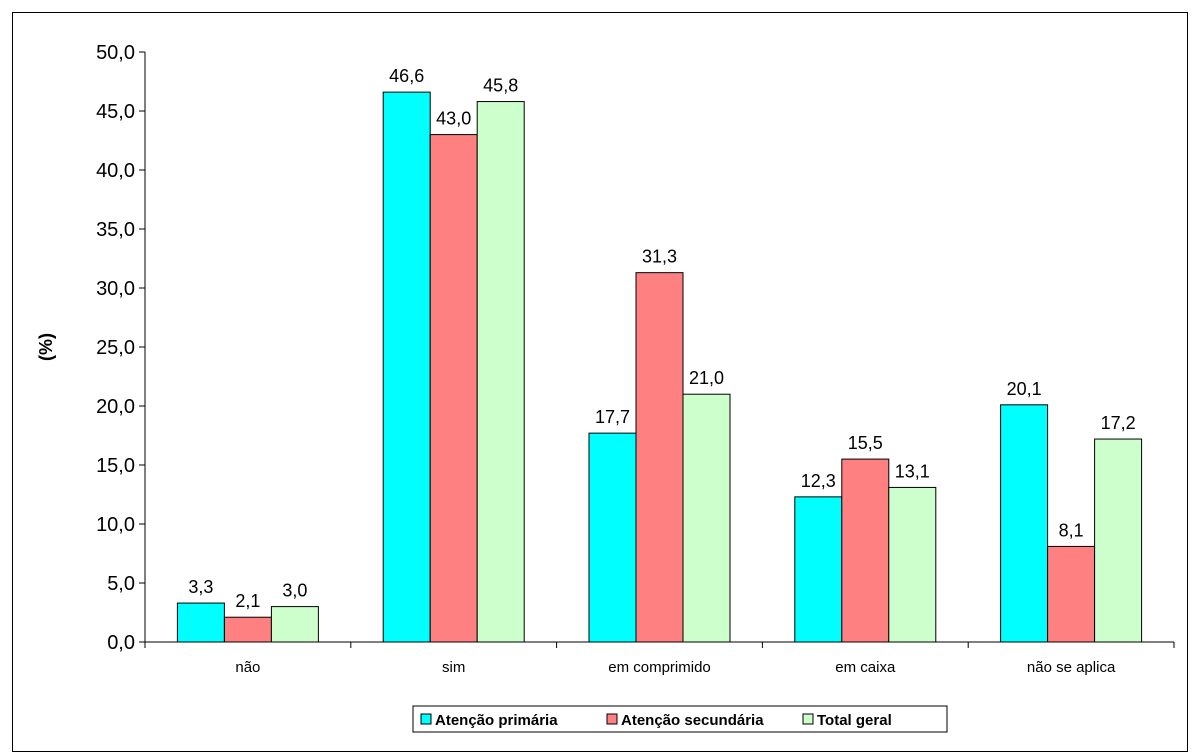  I want to click on data-label: 46,6, so click(406, 76).